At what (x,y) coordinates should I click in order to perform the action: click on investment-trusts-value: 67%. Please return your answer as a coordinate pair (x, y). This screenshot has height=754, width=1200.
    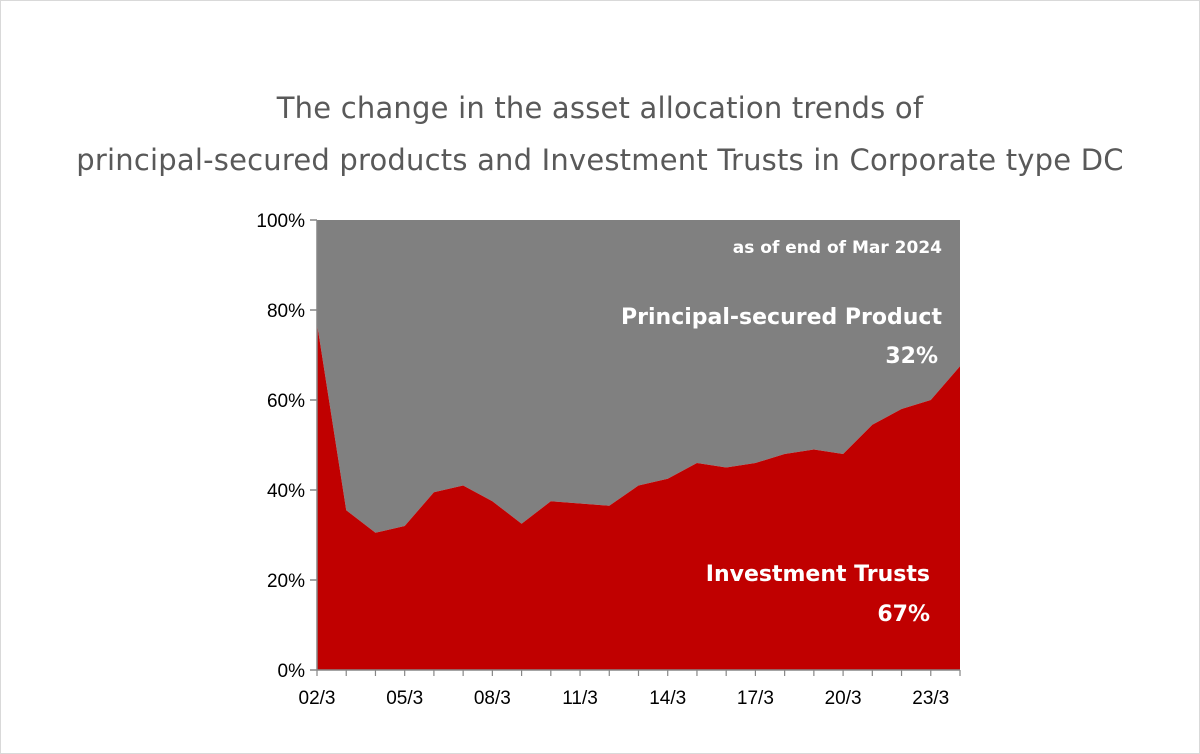
    Looking at the image, I should click on (903, 614).